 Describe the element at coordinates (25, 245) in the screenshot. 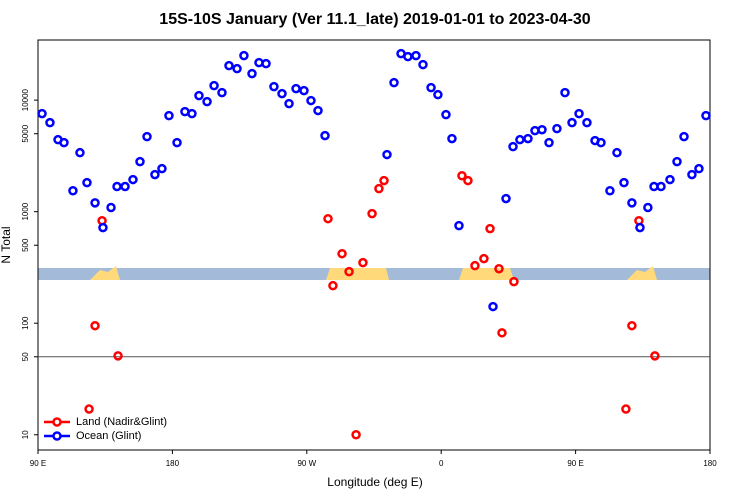

I see `y-tick-label: 500` at that location.